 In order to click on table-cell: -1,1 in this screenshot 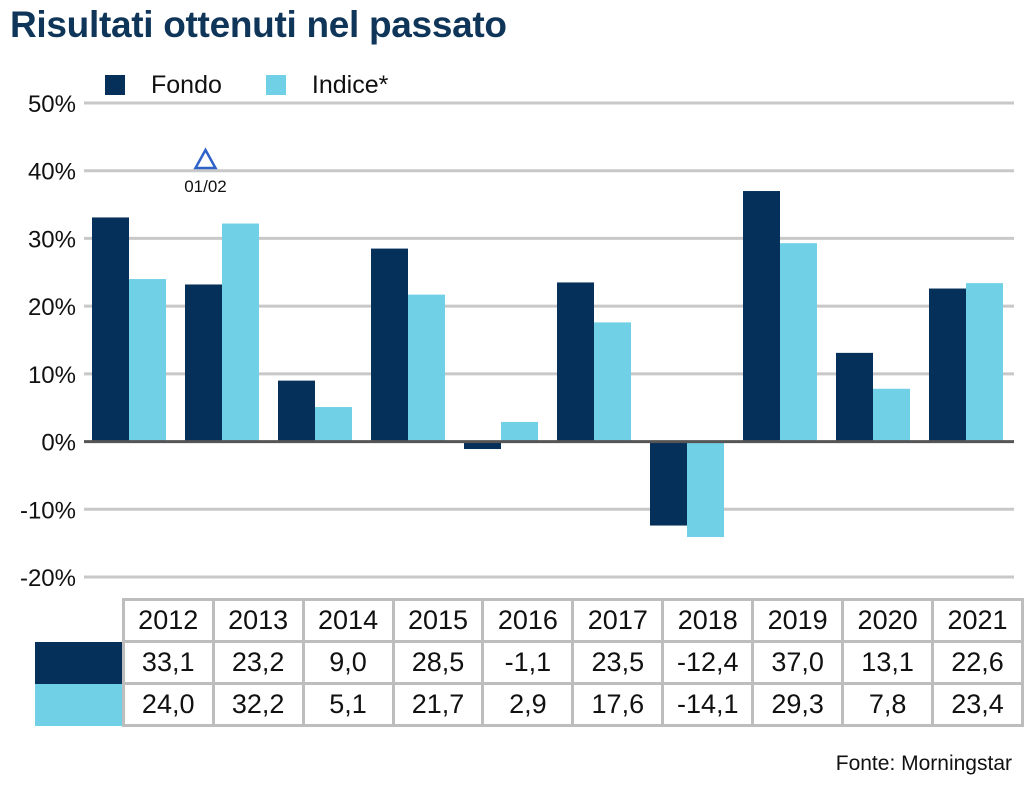, I will do `click(528, 662)`.